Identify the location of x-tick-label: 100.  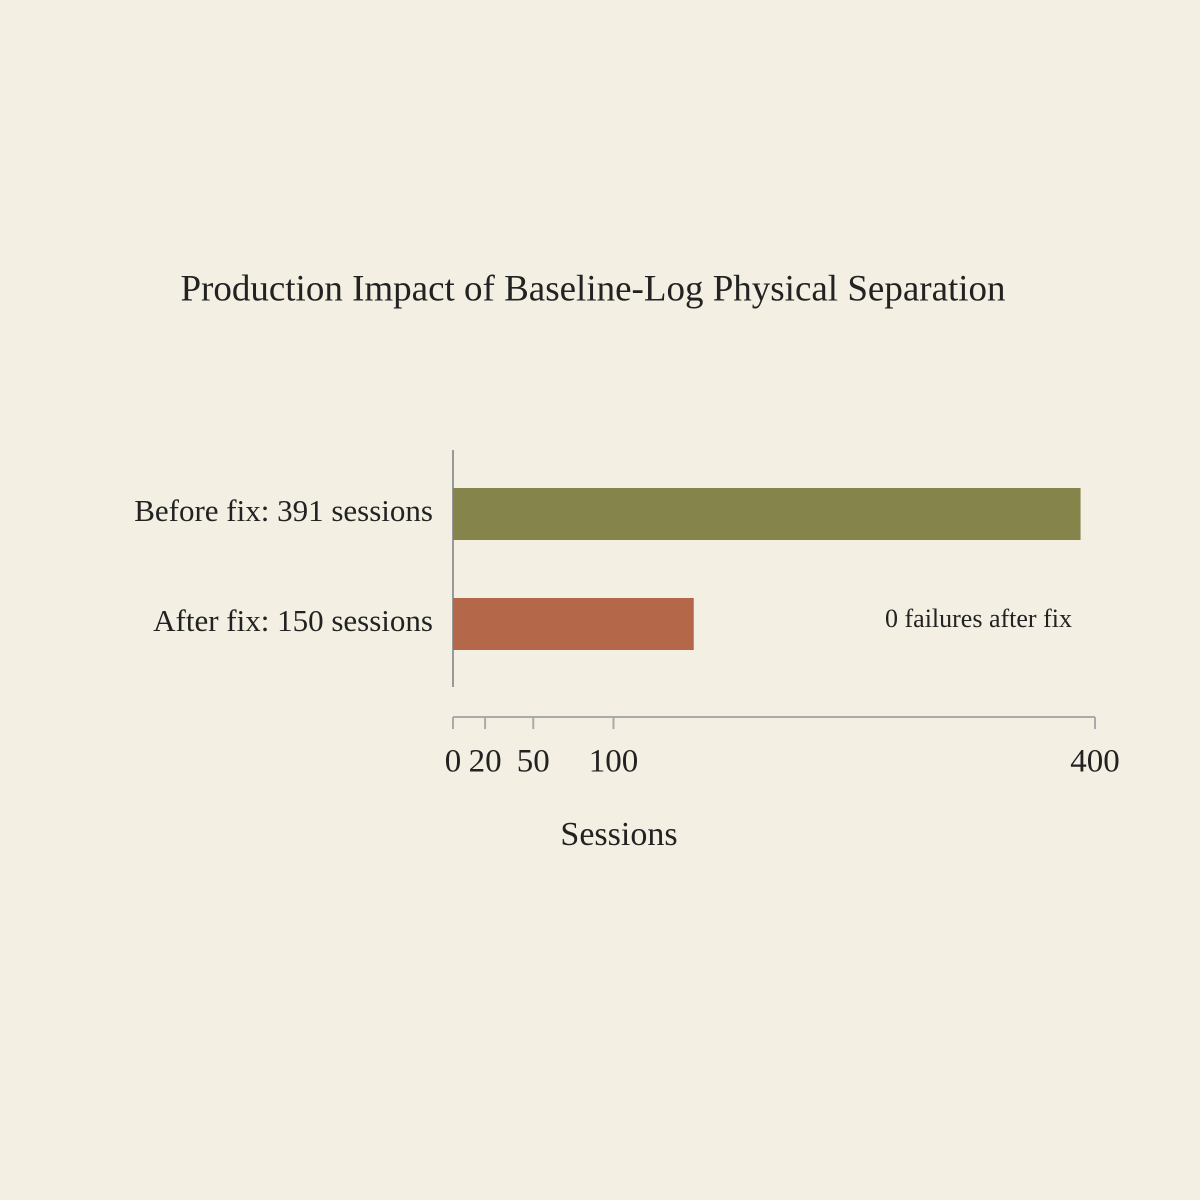
(614, 762).